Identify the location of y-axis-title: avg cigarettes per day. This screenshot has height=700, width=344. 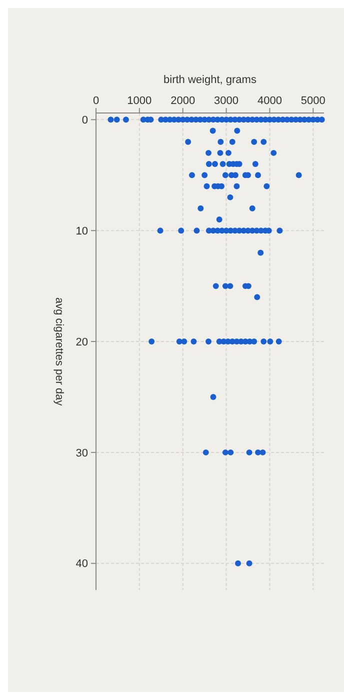
(59, 351).